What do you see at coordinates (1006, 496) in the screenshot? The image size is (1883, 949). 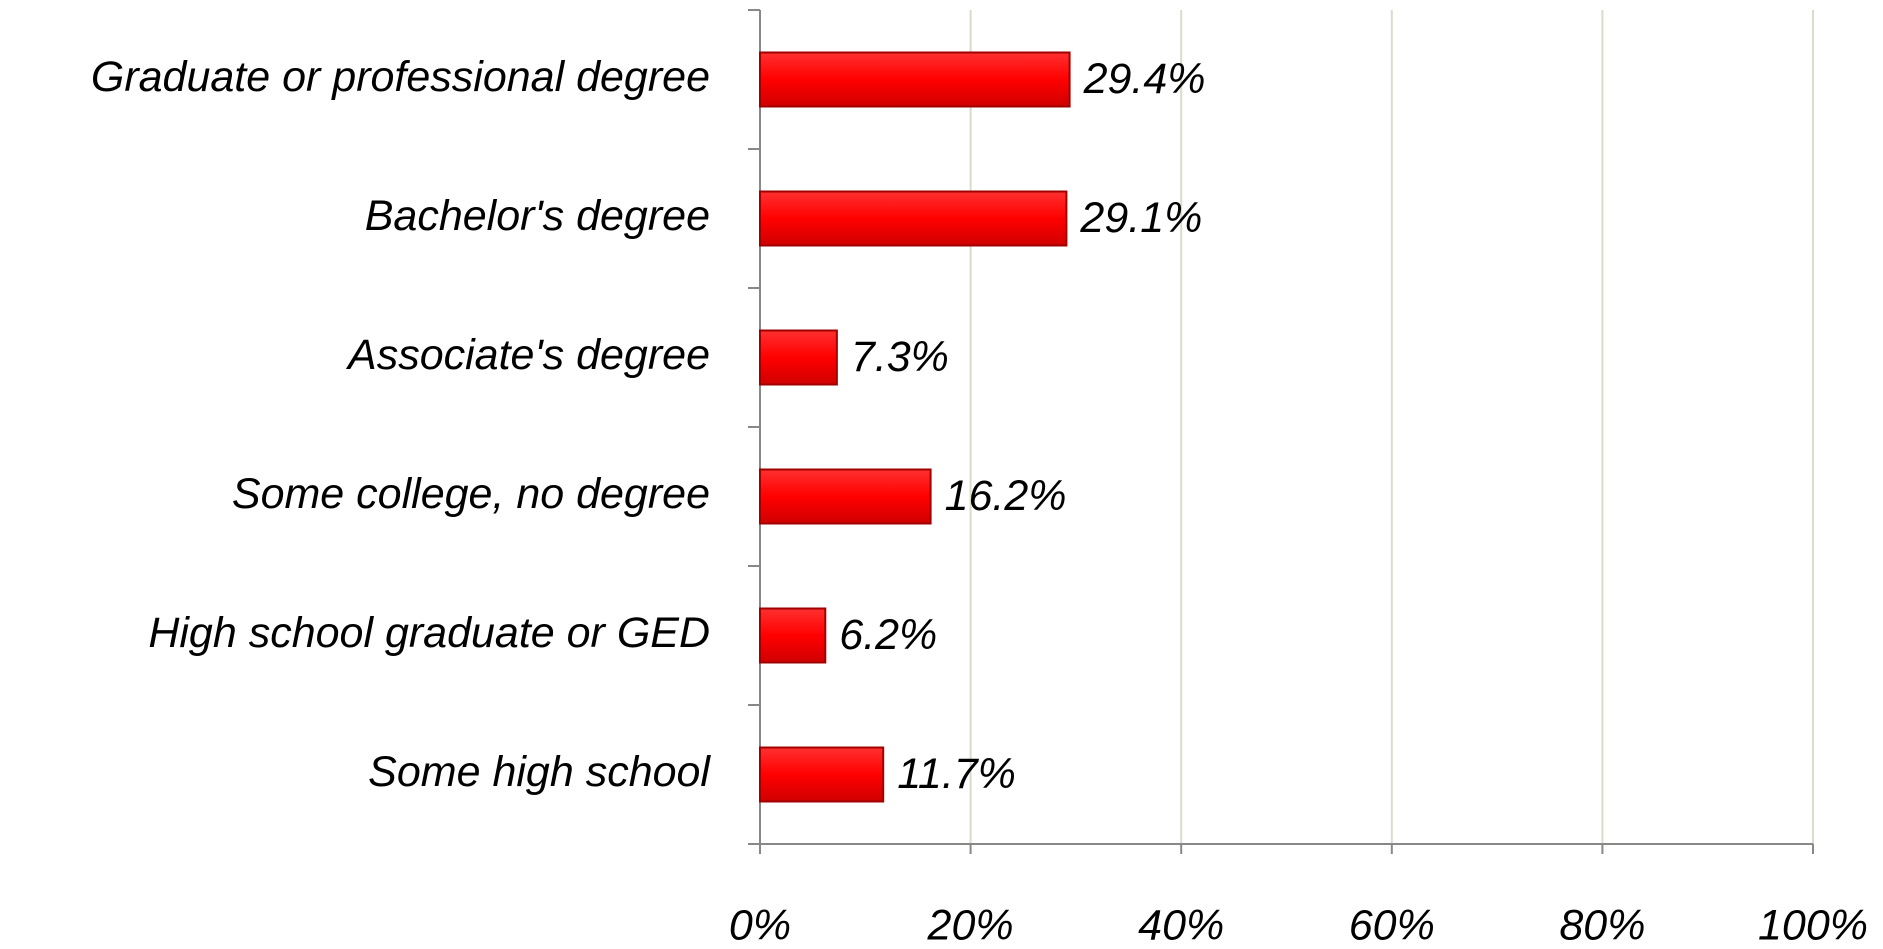 I see `data-label: 16.2%` at bounding box center [1006, 496].